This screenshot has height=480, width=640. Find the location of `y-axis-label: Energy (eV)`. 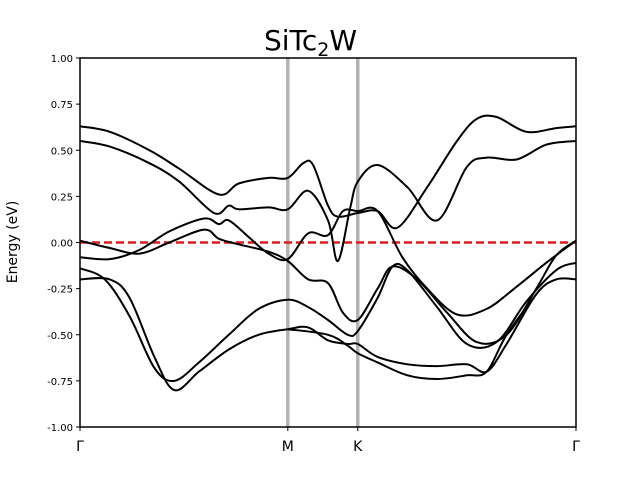

y-axis-label: Energy (eV) is located at coordinates (13, 242).